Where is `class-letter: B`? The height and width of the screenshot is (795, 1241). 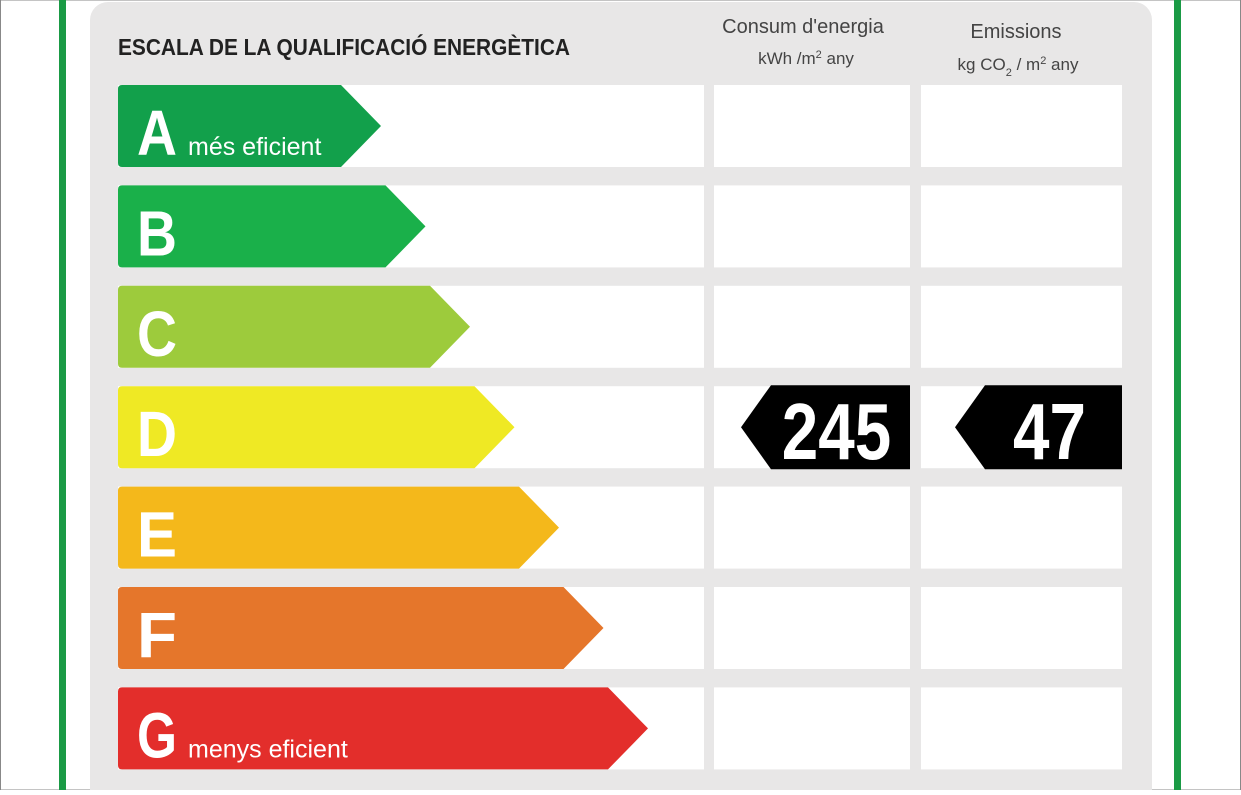 class-letter: B is located at coordinates (157, 233).